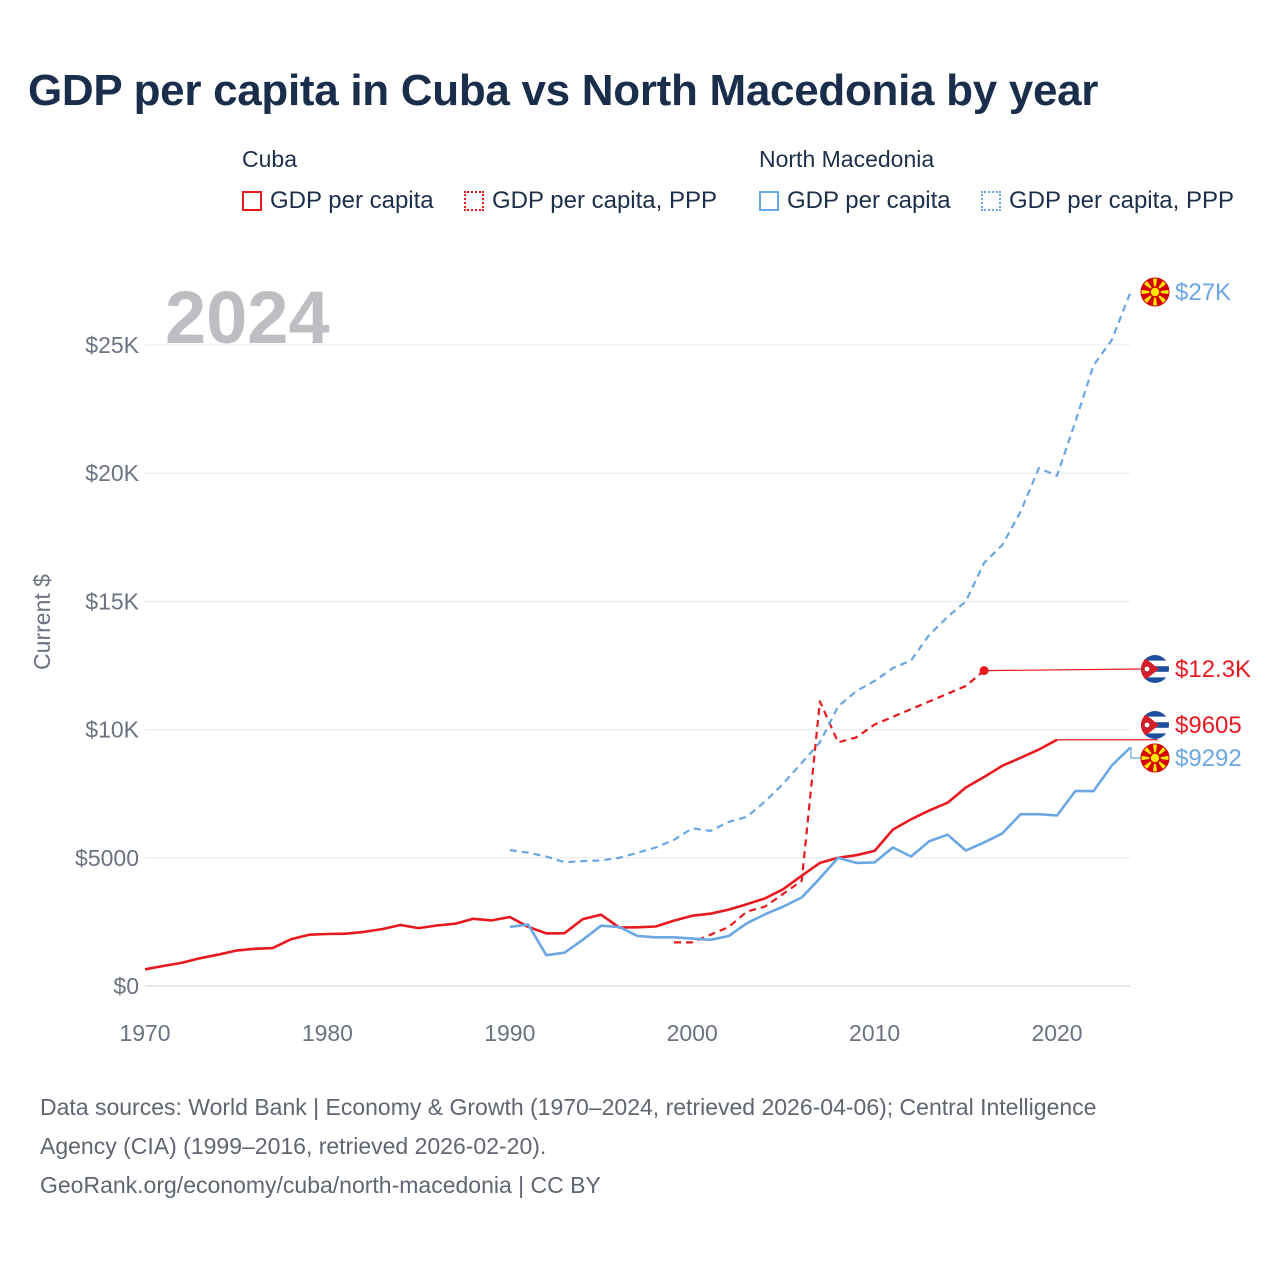 This screenshot has width=1280, height=1280. What do you see at coordinates (692, 1033) in the screenshot?
I see `x-tick-label: 2000` at bounding box center [692, 1033].